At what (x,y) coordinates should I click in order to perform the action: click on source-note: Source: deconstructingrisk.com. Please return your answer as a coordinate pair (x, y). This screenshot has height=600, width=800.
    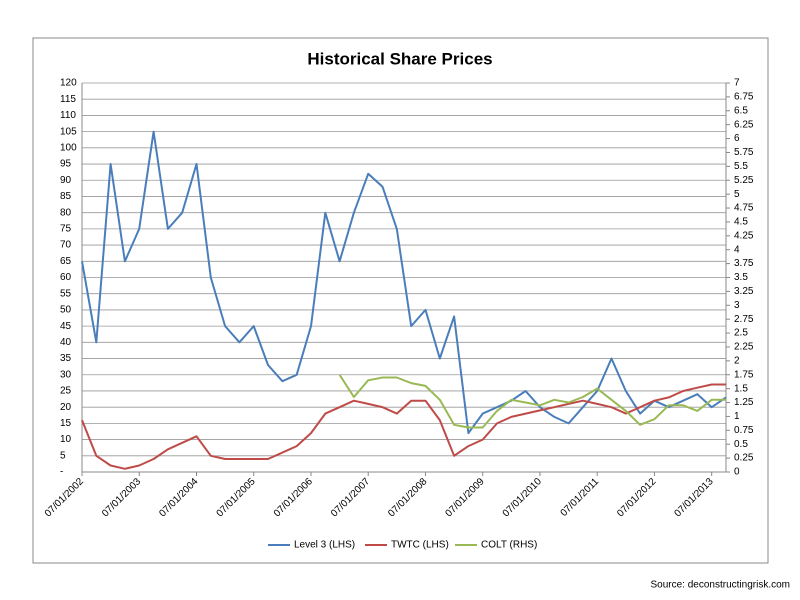
    Looking at the image, I should click on (720, 585).